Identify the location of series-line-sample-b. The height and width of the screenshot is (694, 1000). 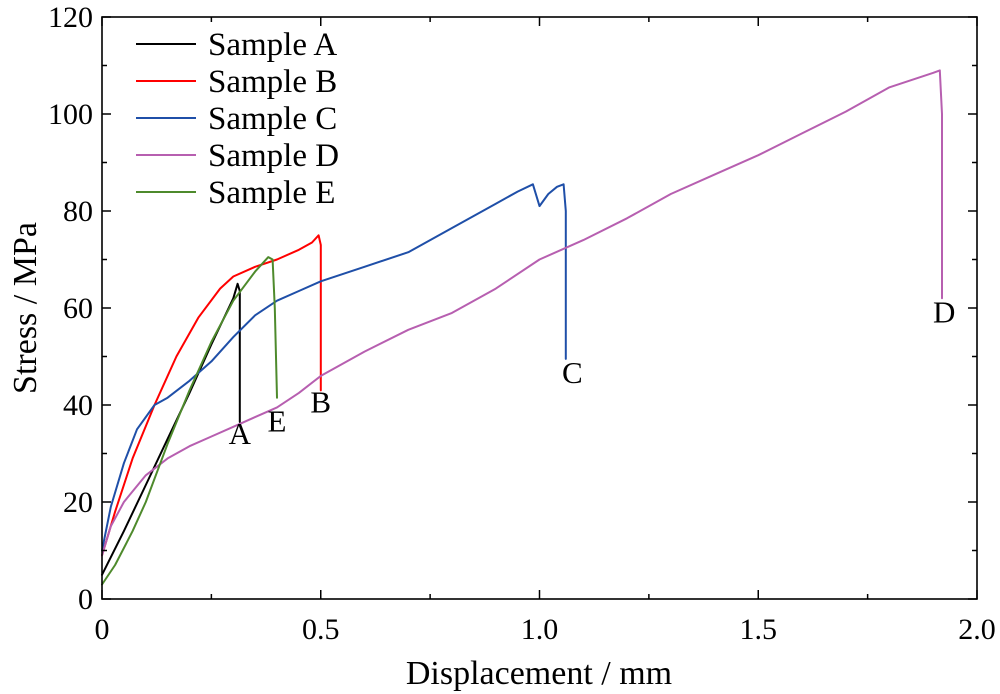
(211, 395).